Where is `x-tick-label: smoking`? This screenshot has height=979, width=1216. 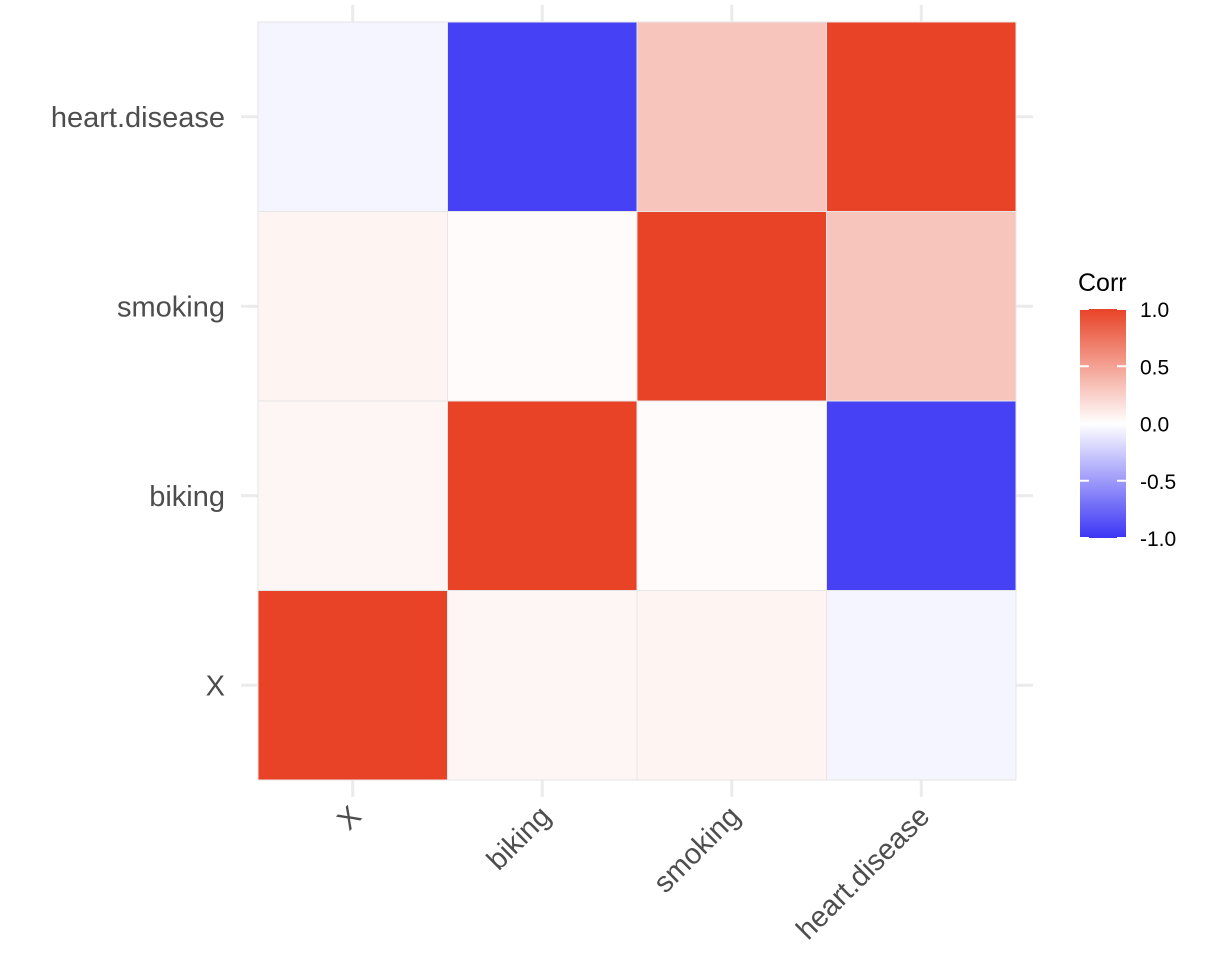
x-tick-label: smoking is located at coordinates (697, 849).